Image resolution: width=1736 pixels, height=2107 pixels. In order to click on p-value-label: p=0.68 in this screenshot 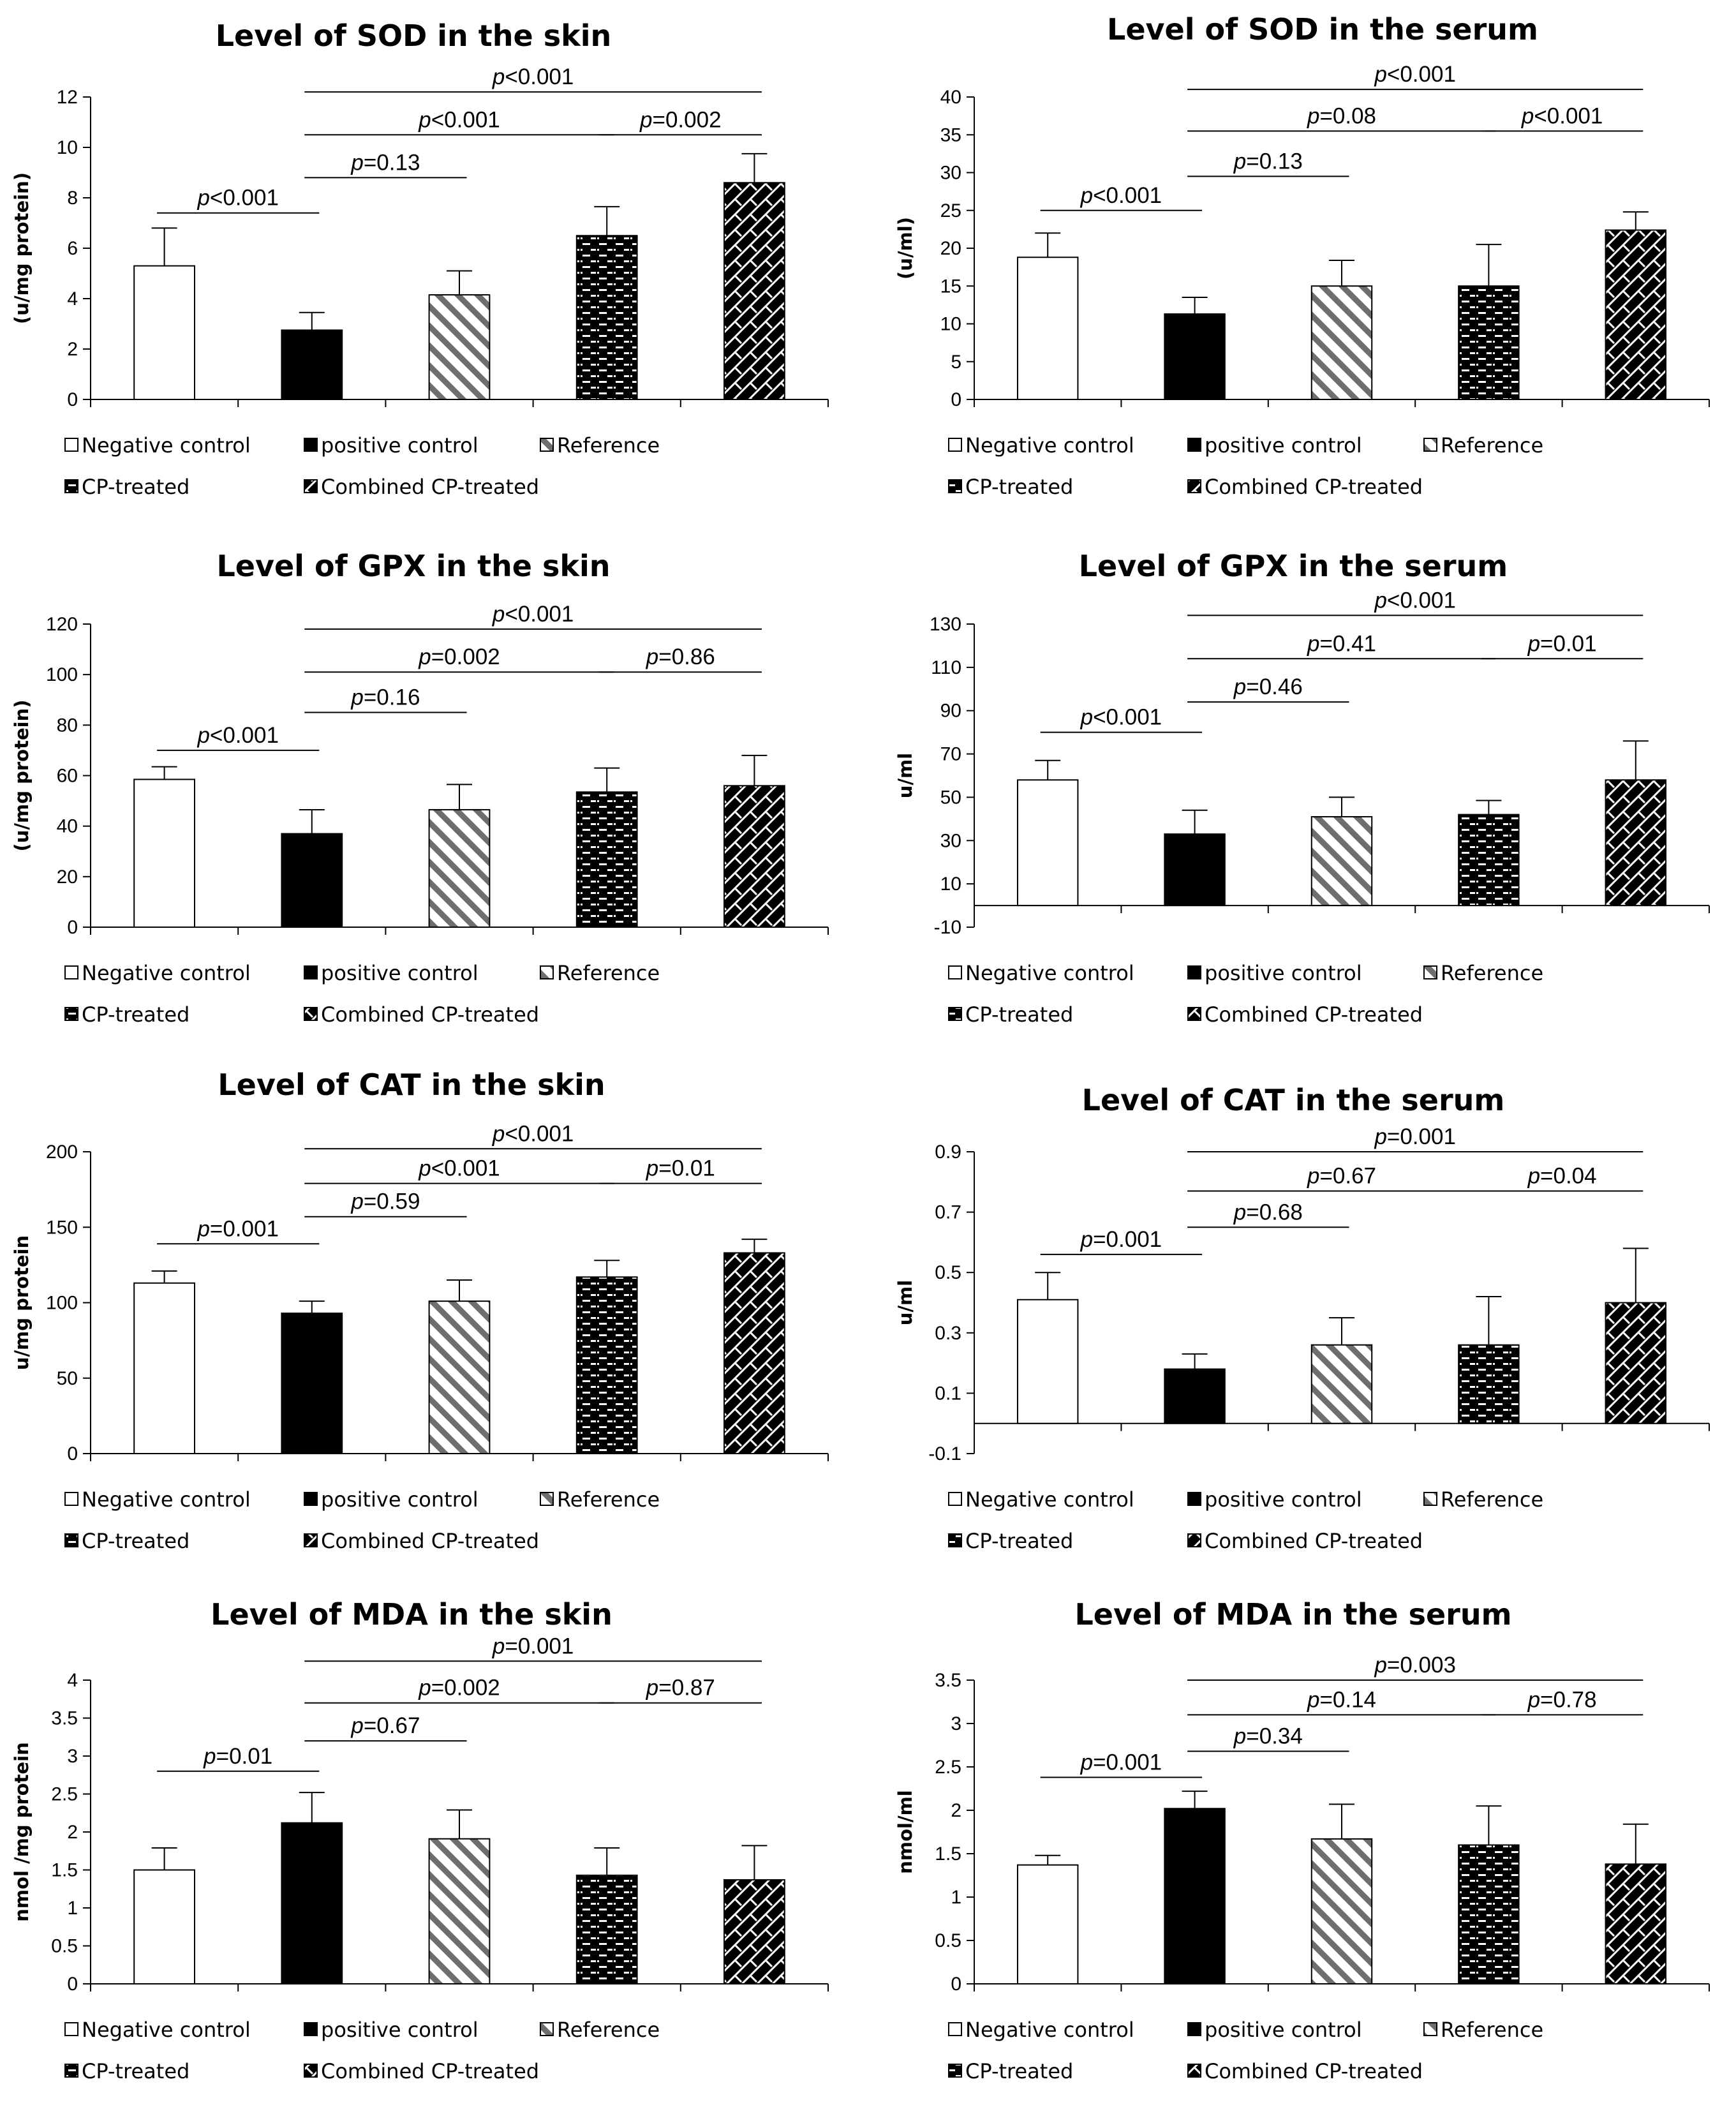, I will do `click(1268, 1212)`.